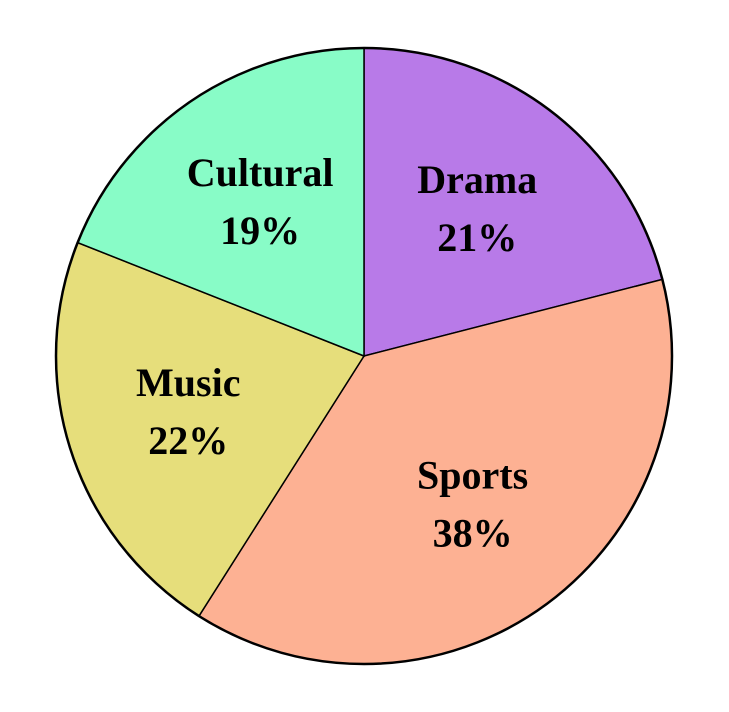  Describe the element at coordinates (477, 237) in the screenshot. I see `slice-percent-drama: 21%` at that location.